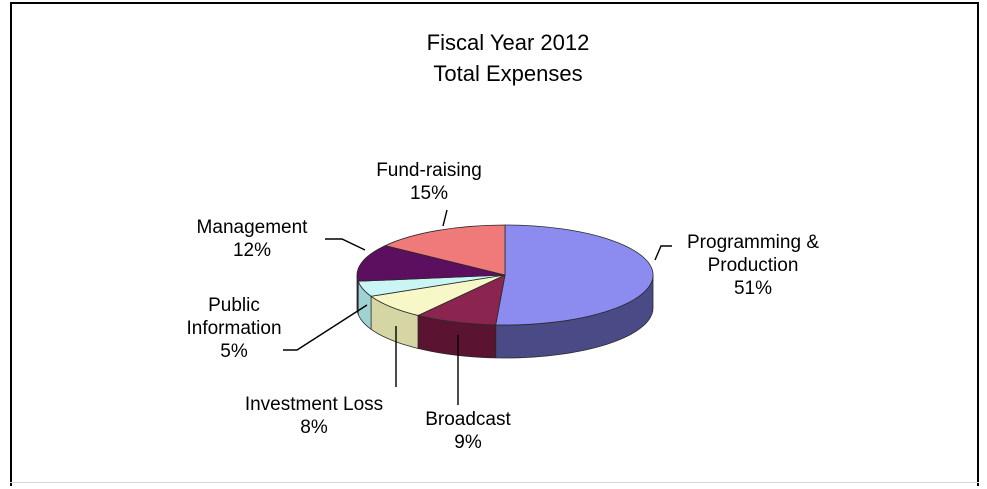 The height and width of the screenshot is (489, 987). I want to click on slice-label-name-programming-and-production-2: Production, so click(753, 265).